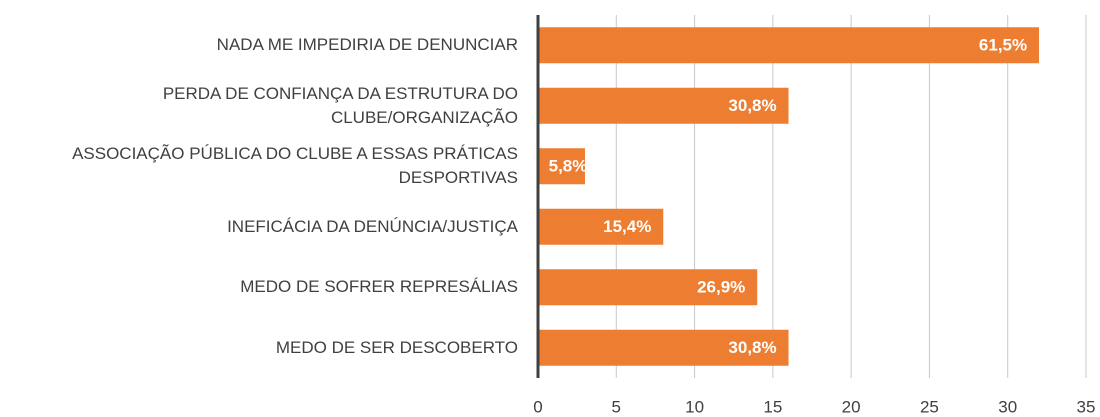  I want to click on y-tick-label: MEDO DE SOFRER REPRESÁLIAS, so click(379, 287).